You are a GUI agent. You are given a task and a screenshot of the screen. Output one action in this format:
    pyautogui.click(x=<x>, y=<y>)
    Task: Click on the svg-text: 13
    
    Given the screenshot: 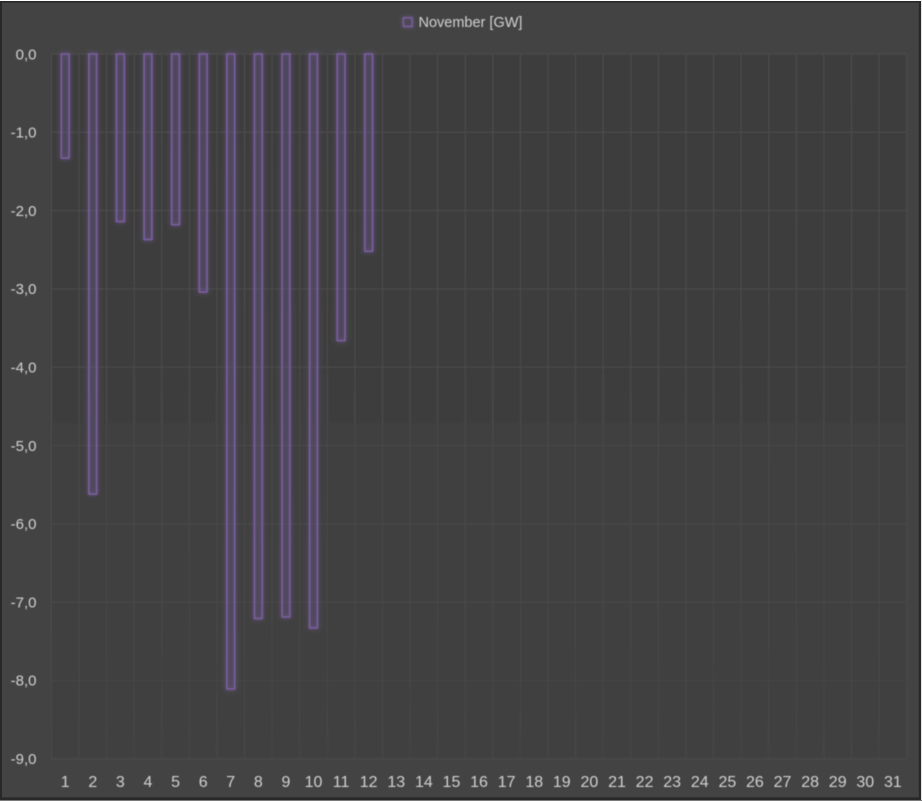 What is the action you would take?
    pyautogui.click(x=396, y=782)
    